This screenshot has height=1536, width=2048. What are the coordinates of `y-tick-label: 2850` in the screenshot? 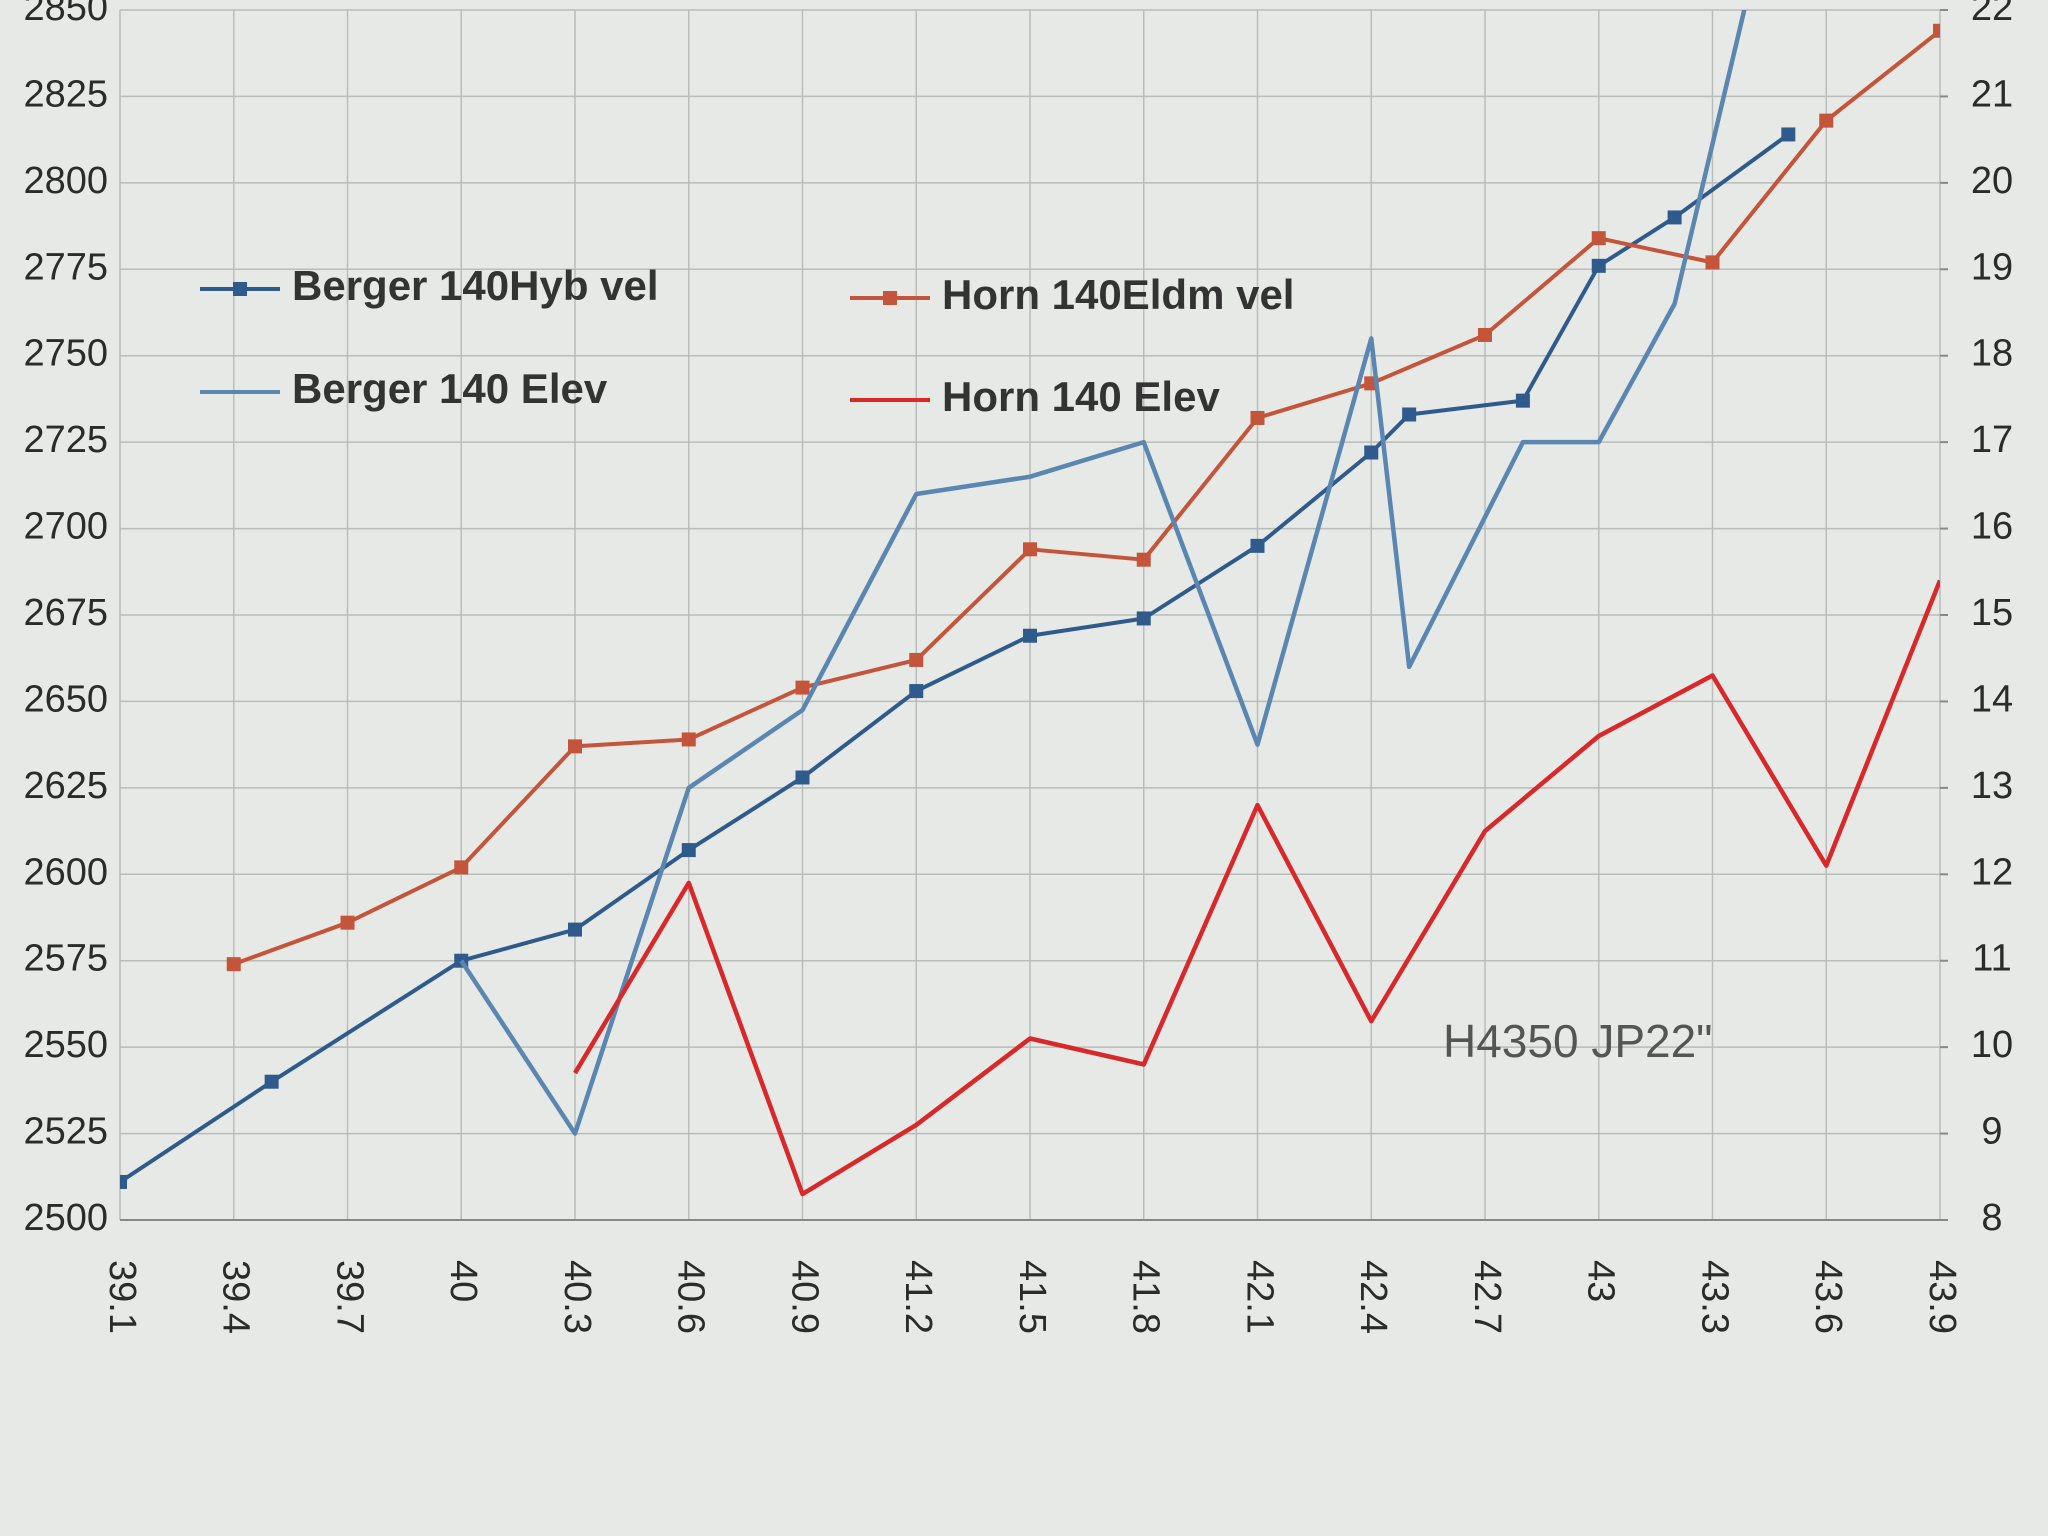 It's located at (65, 14).